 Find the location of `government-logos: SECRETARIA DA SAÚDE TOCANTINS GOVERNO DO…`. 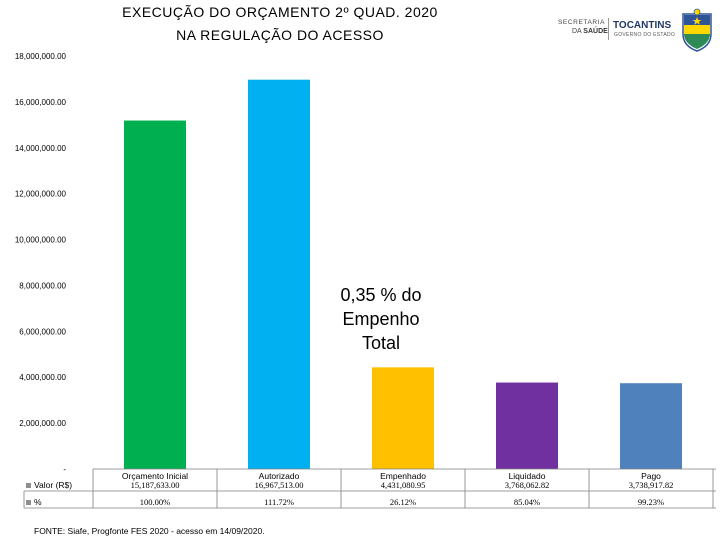

government-logos: SECRETARIA DA SAÚDE TOCANTINS GOVERNO DO… is located at coordinates (636, 31).